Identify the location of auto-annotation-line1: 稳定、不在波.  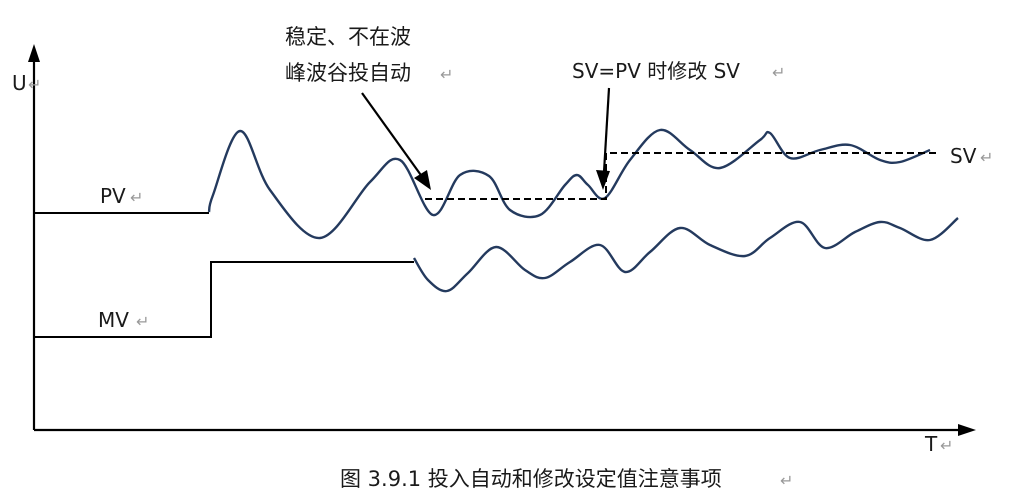
(348, 37).